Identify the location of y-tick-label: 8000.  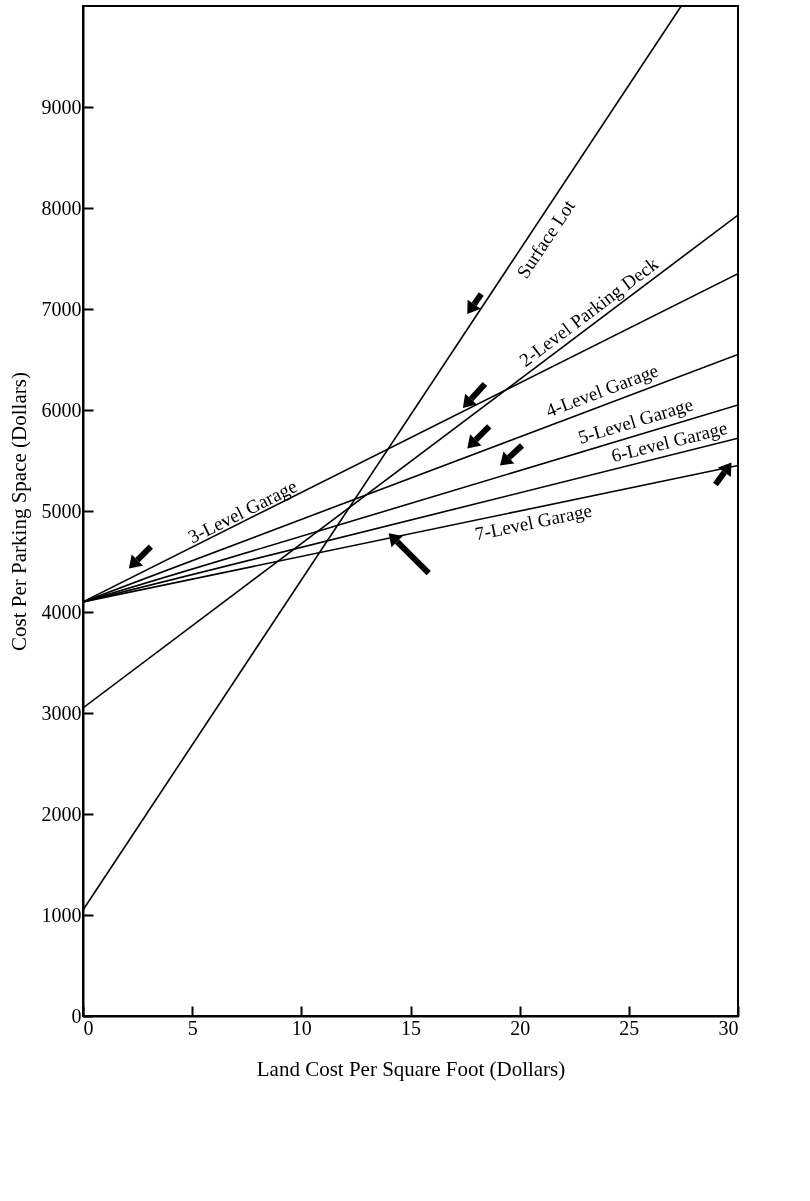
(61, 207).